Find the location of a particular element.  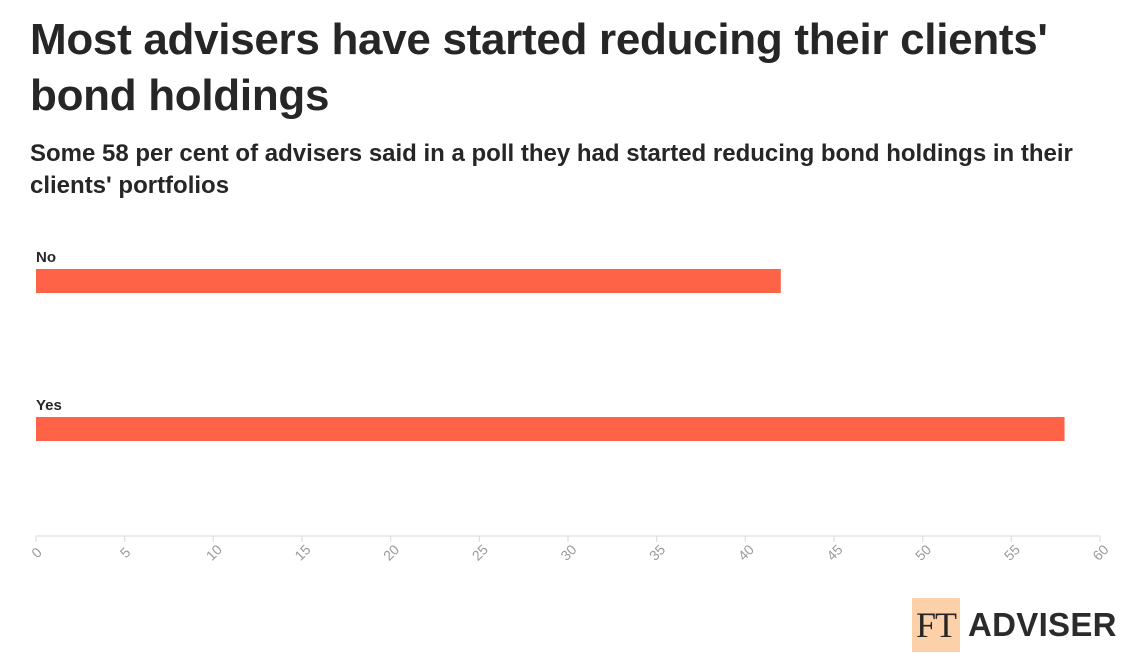

x-tick-label: 15 is located at coordinates (302, 552).